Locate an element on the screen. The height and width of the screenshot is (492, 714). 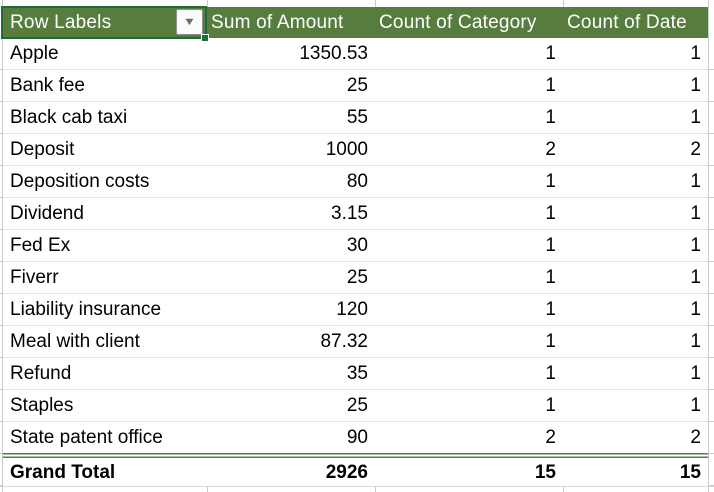
pivot-row: Deposit 1000 2 2 is located at coordinates (355, 150).